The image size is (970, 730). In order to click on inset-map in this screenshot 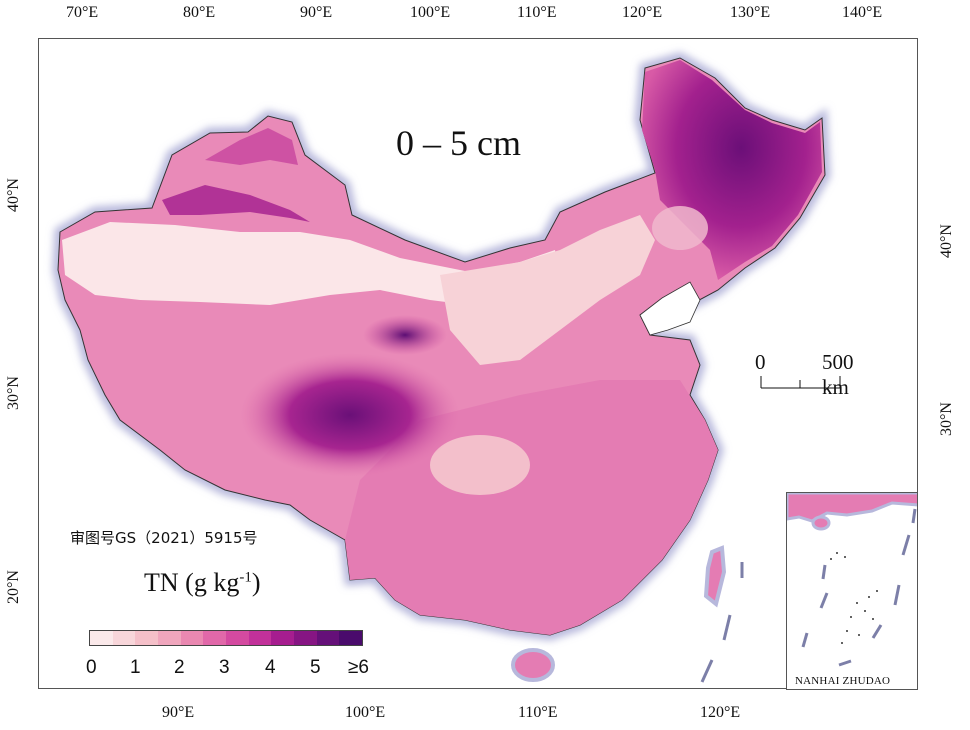, I will do `click(852, 580)`.